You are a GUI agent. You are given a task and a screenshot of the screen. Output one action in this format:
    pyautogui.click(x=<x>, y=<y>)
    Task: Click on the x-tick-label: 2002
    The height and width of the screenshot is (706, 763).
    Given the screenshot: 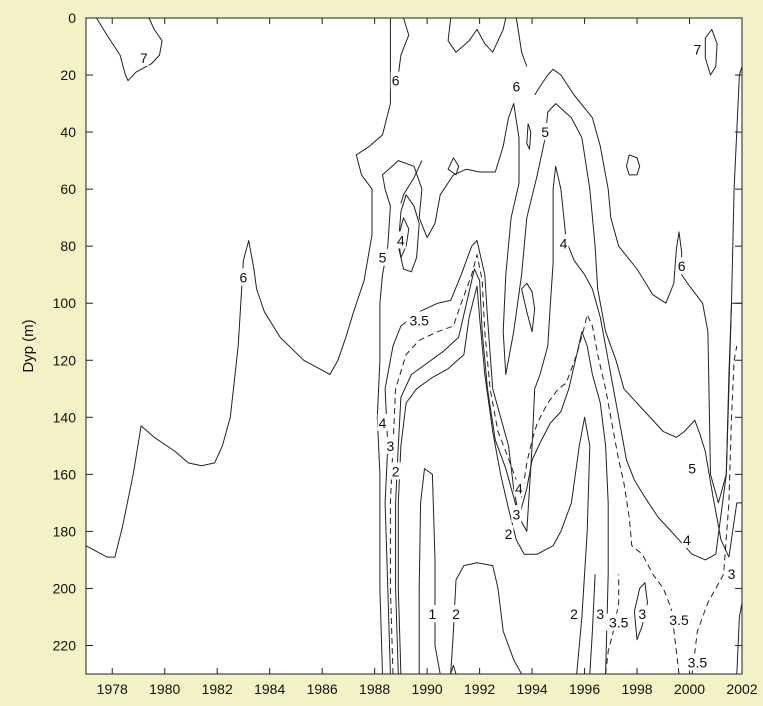 What is the action you would take?
    pyautogui.click(x=741, y=689)
    